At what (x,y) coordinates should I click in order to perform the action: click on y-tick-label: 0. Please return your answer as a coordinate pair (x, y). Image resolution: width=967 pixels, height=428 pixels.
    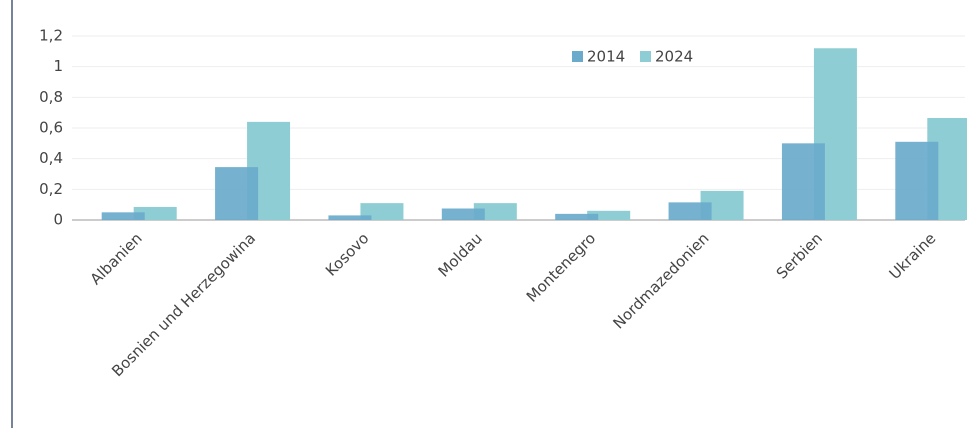
    Looking at the image, I should click on (58, 220).